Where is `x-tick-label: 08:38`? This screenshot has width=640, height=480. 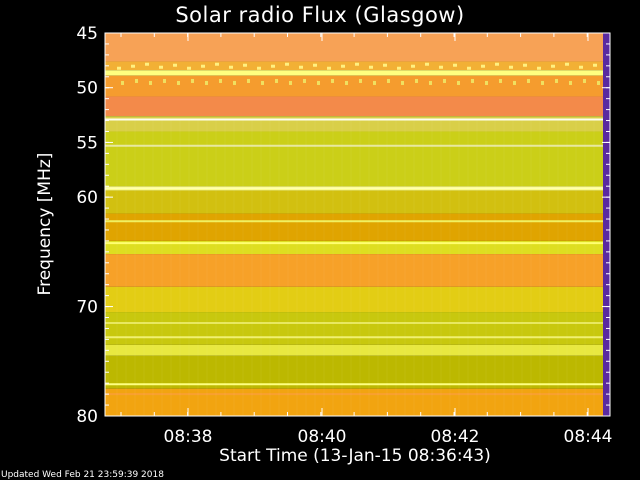 x-tick-label: 08:38 is located at coordinates (188, 437).